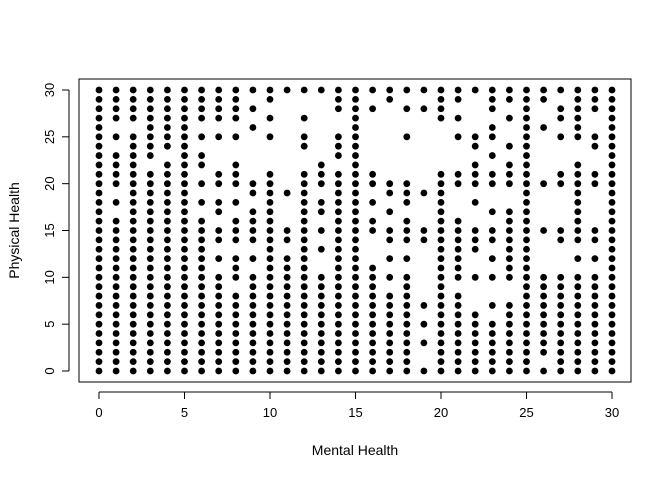 Image resolution: width=672 pixels, height=480 pixels. Describe the element at coordinates (49, 370) in the screenshot. I see `y-tick-label: 0` at that location.